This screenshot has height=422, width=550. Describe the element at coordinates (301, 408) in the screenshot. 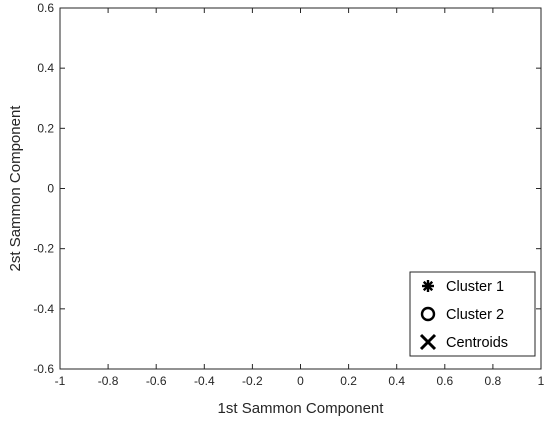

I see `x-axis-label: 1st Sammon Component` at that location.